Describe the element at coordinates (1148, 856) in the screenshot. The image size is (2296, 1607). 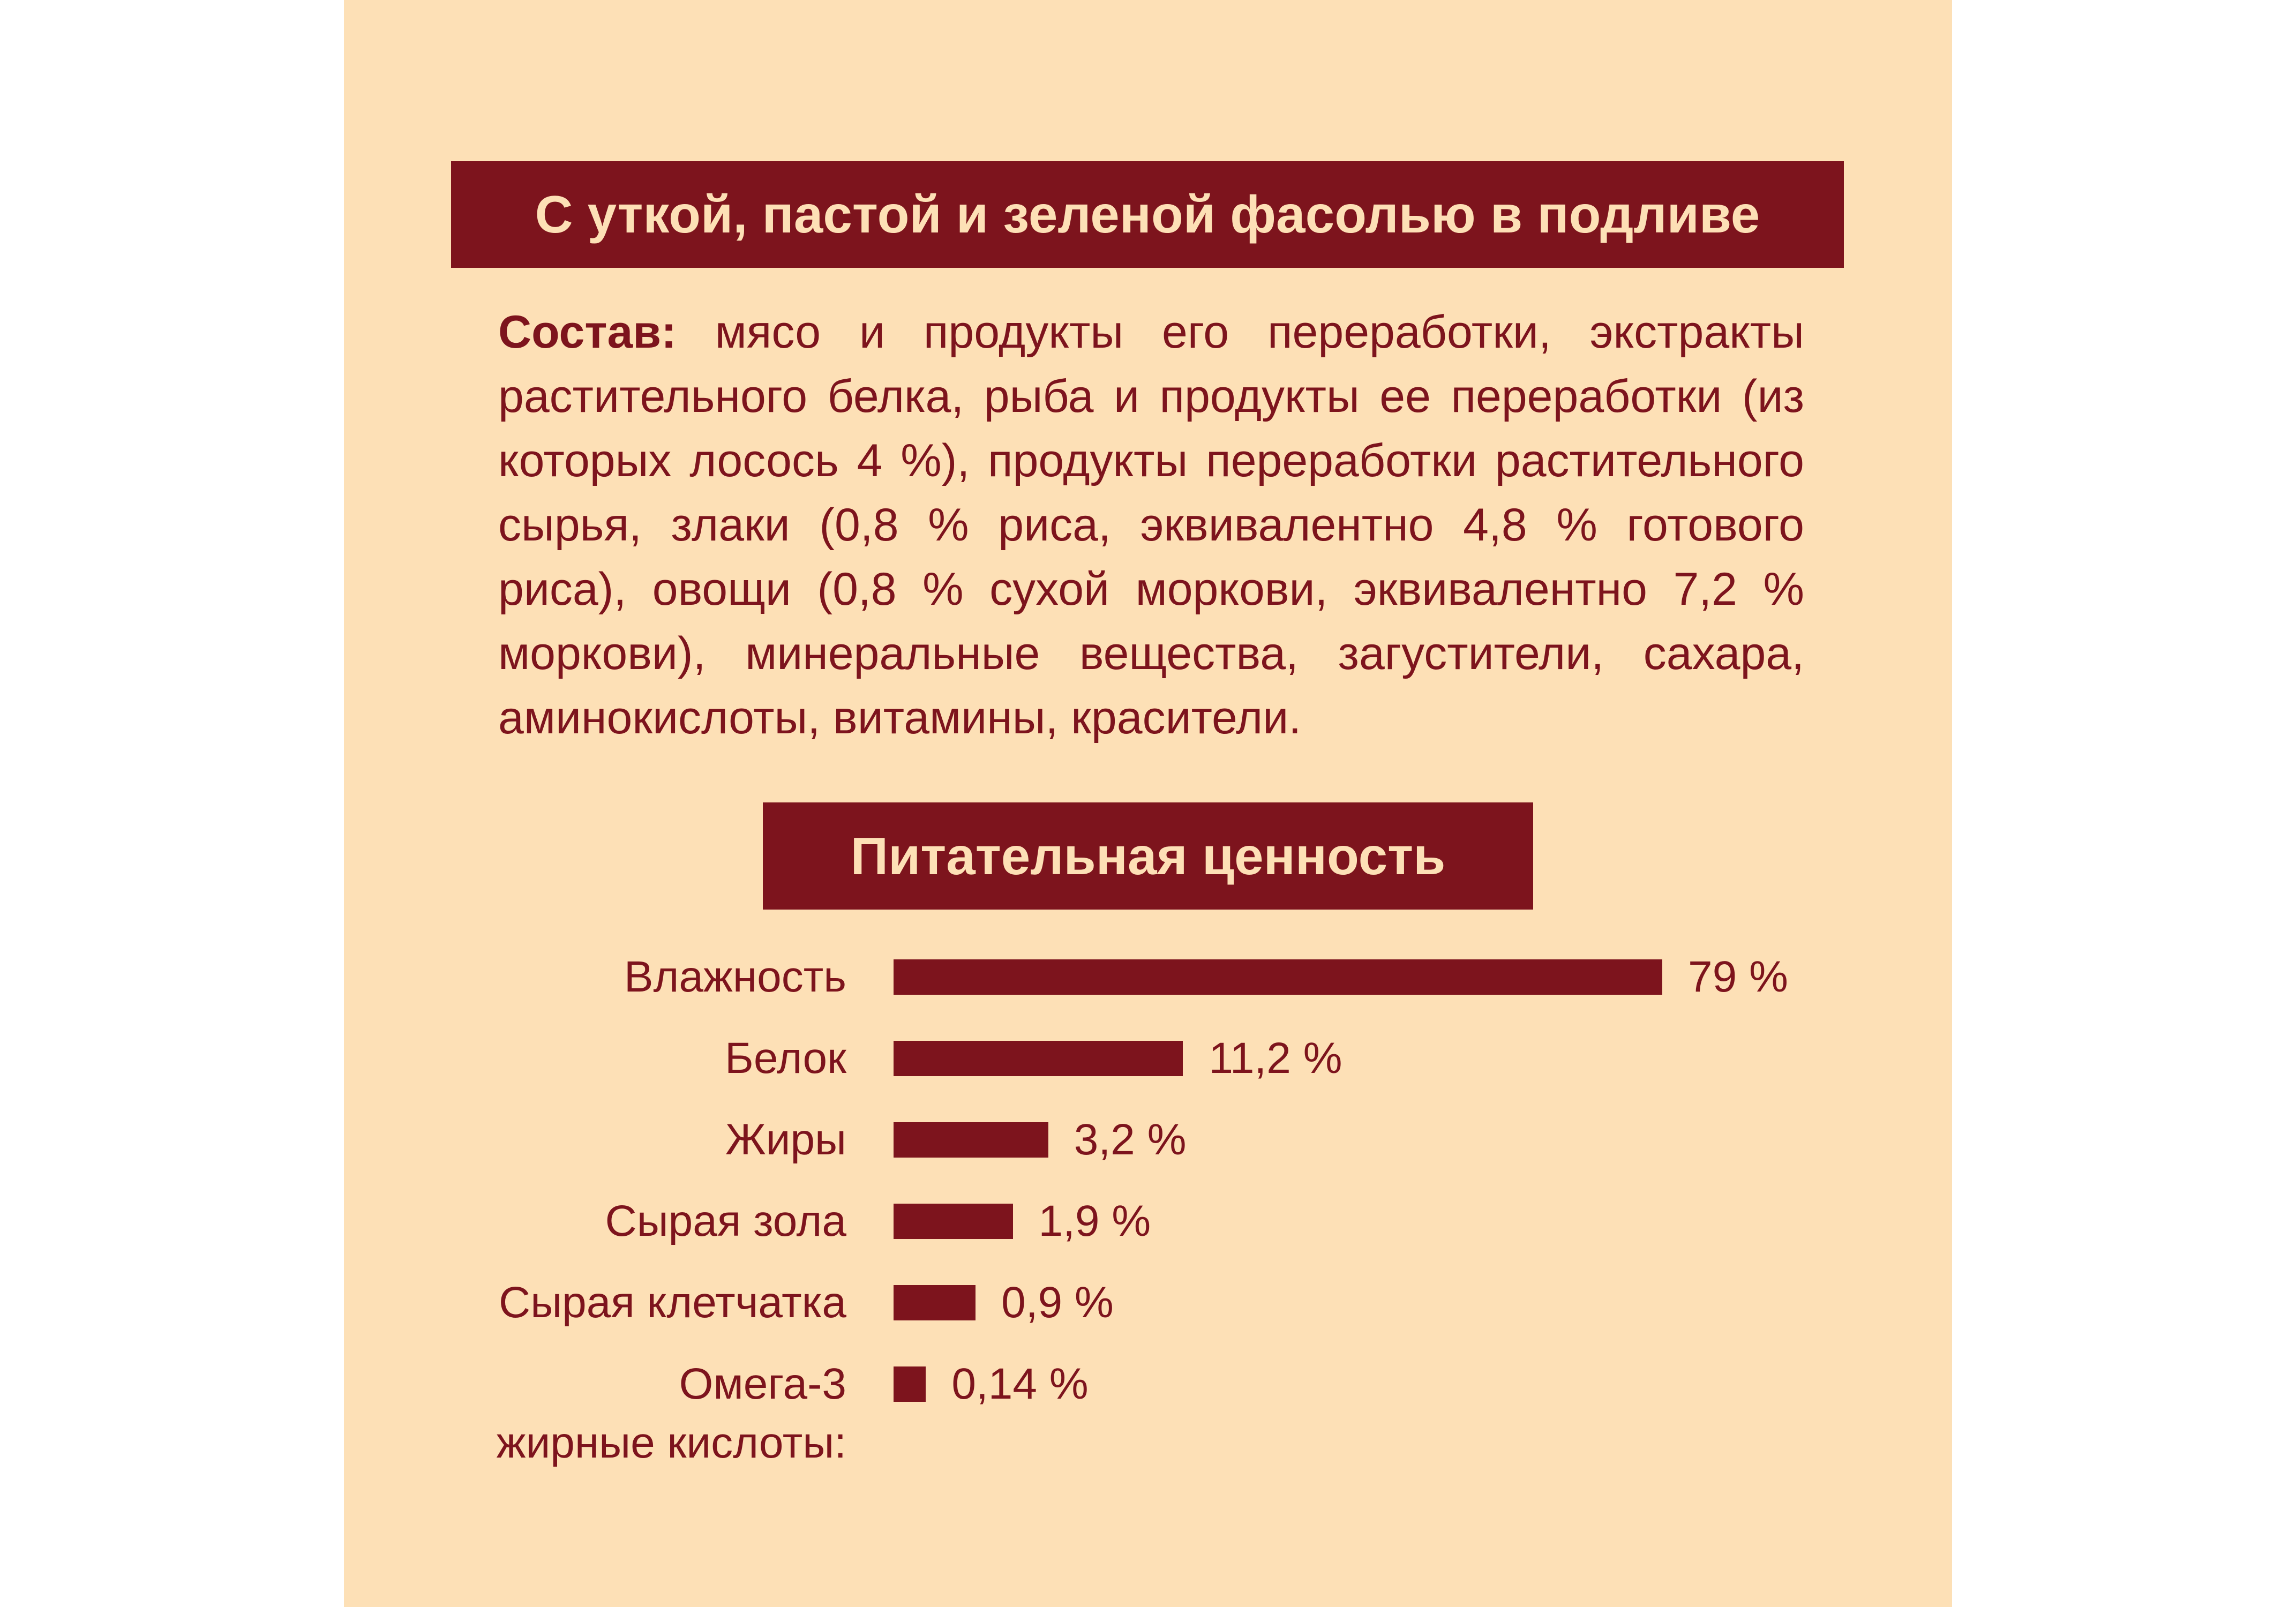
I see `chart-title: Питательная ценность` at that location.